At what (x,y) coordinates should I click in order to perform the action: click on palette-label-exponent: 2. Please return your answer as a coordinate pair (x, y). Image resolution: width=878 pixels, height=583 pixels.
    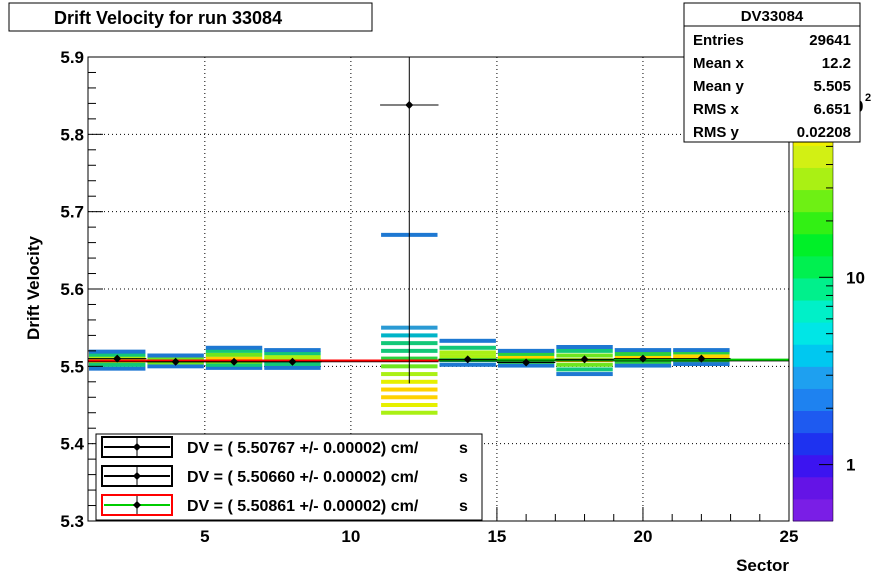
    Looking at the image, I should click on (868, 98).